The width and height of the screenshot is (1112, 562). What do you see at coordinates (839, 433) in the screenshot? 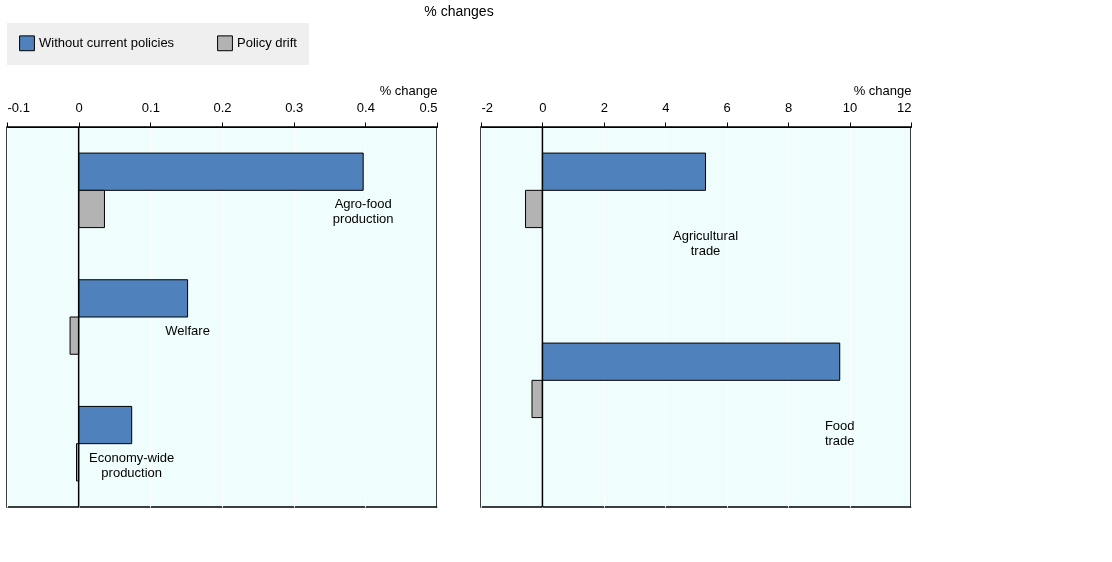
I see `y-tick-label: Food trade` at bounding box center [839, 433].